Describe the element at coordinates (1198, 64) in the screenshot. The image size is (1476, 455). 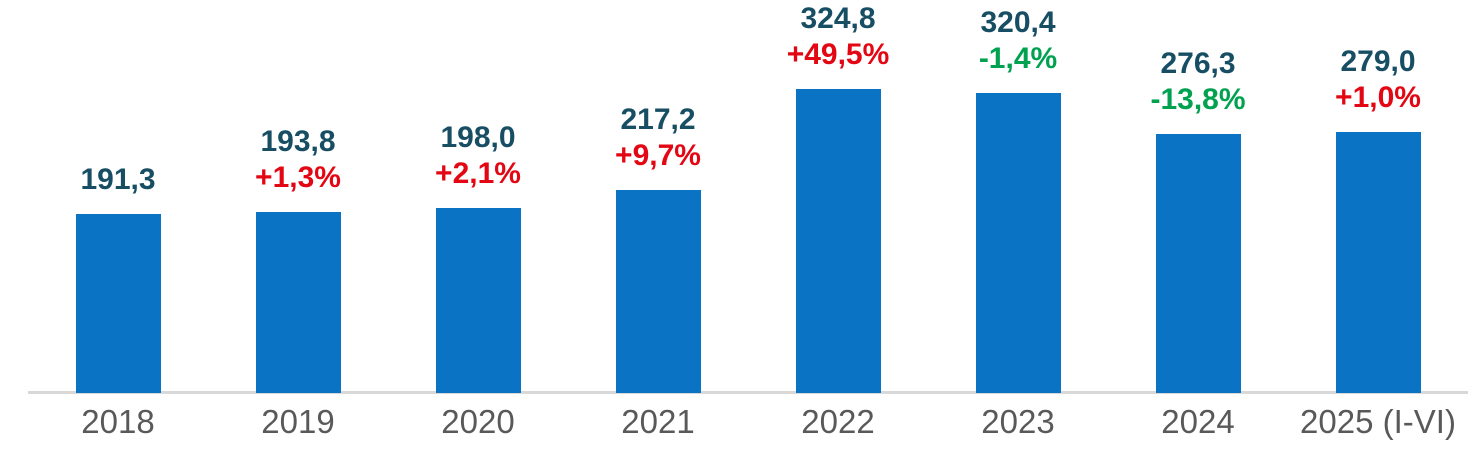
I see `value-label: 276,3` at that location.